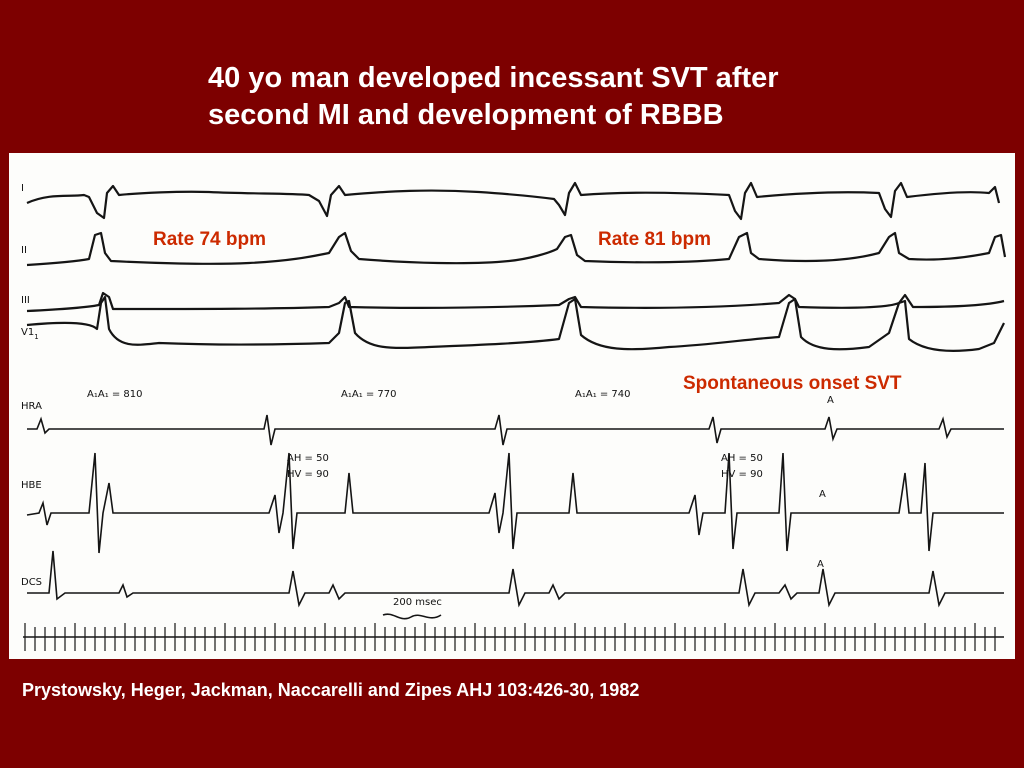  I want to click on time-marker-ticks, so click(510, 637).